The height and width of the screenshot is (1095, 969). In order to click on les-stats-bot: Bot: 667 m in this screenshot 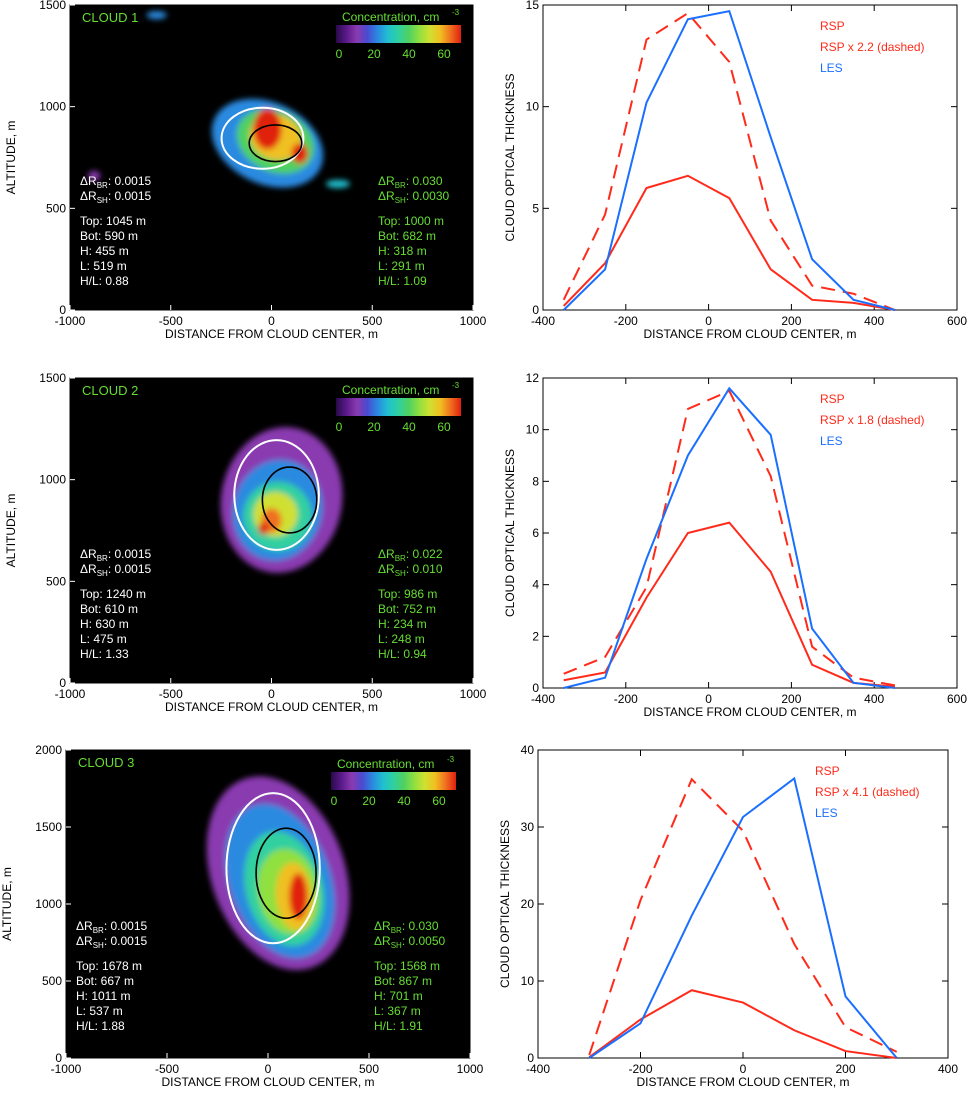, I will do `click(105, 981)`.